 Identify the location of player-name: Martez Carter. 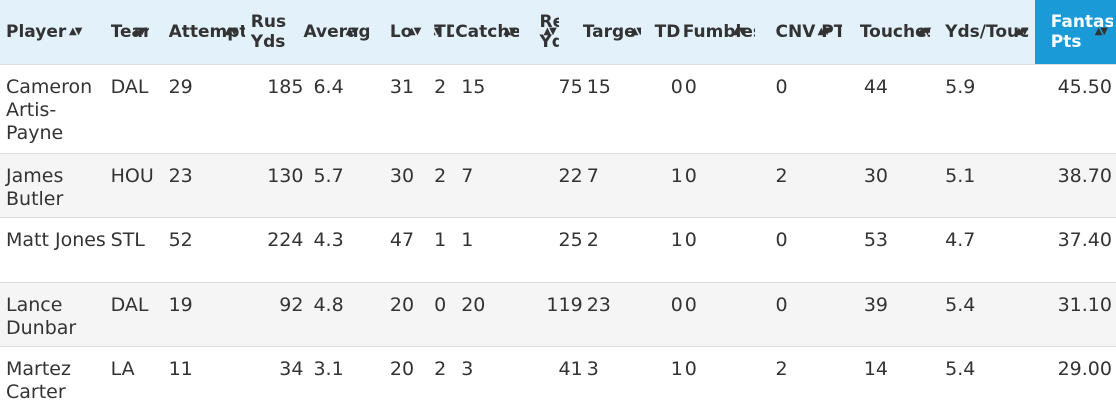
(55, 378).